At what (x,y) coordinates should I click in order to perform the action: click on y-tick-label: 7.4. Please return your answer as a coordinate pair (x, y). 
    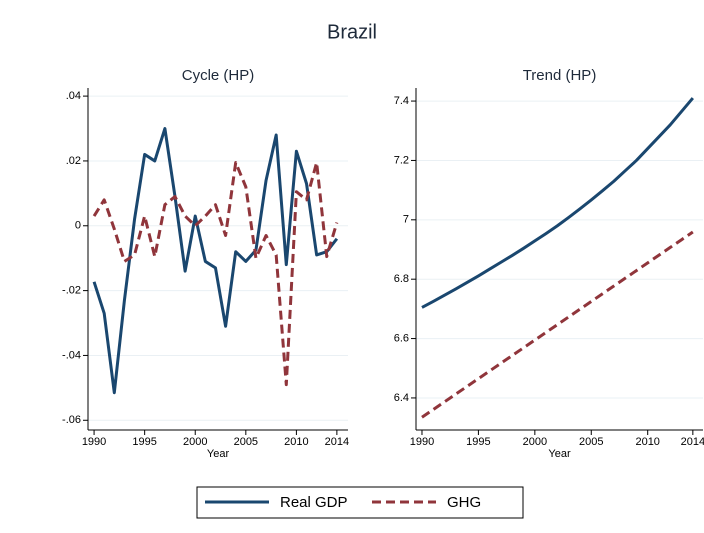
    Looking at the image, I should click on (401, 101).